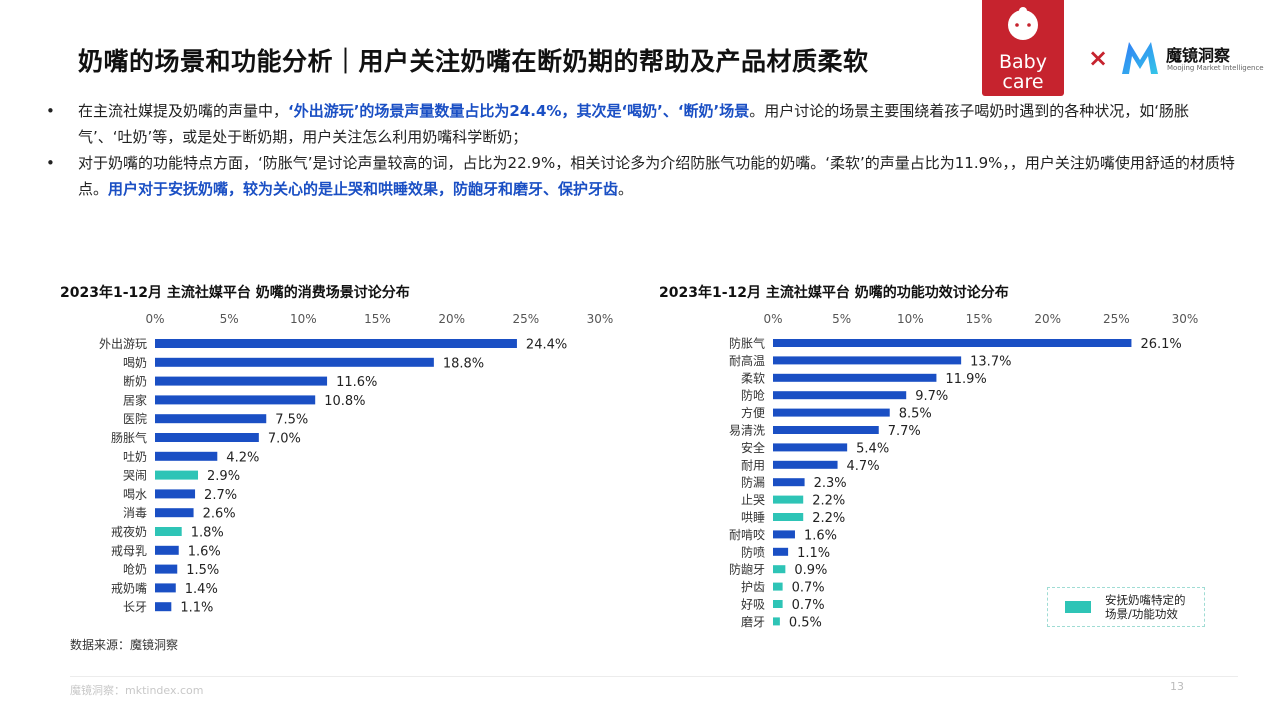 The height and width of the screenshot is (720, 1280). I want to click on baby-face-icon, so click(1023, 23).